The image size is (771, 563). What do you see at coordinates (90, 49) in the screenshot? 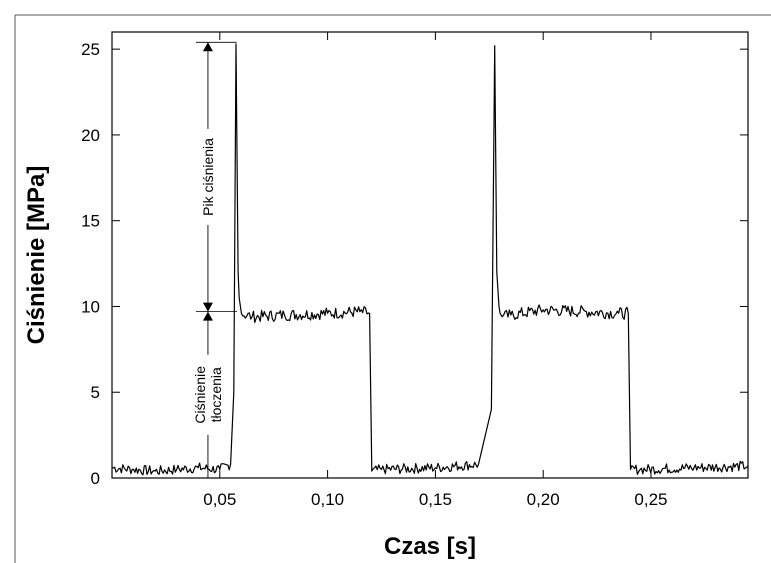
I see `y-tick-label: 25` at bounding box center [90, 49].